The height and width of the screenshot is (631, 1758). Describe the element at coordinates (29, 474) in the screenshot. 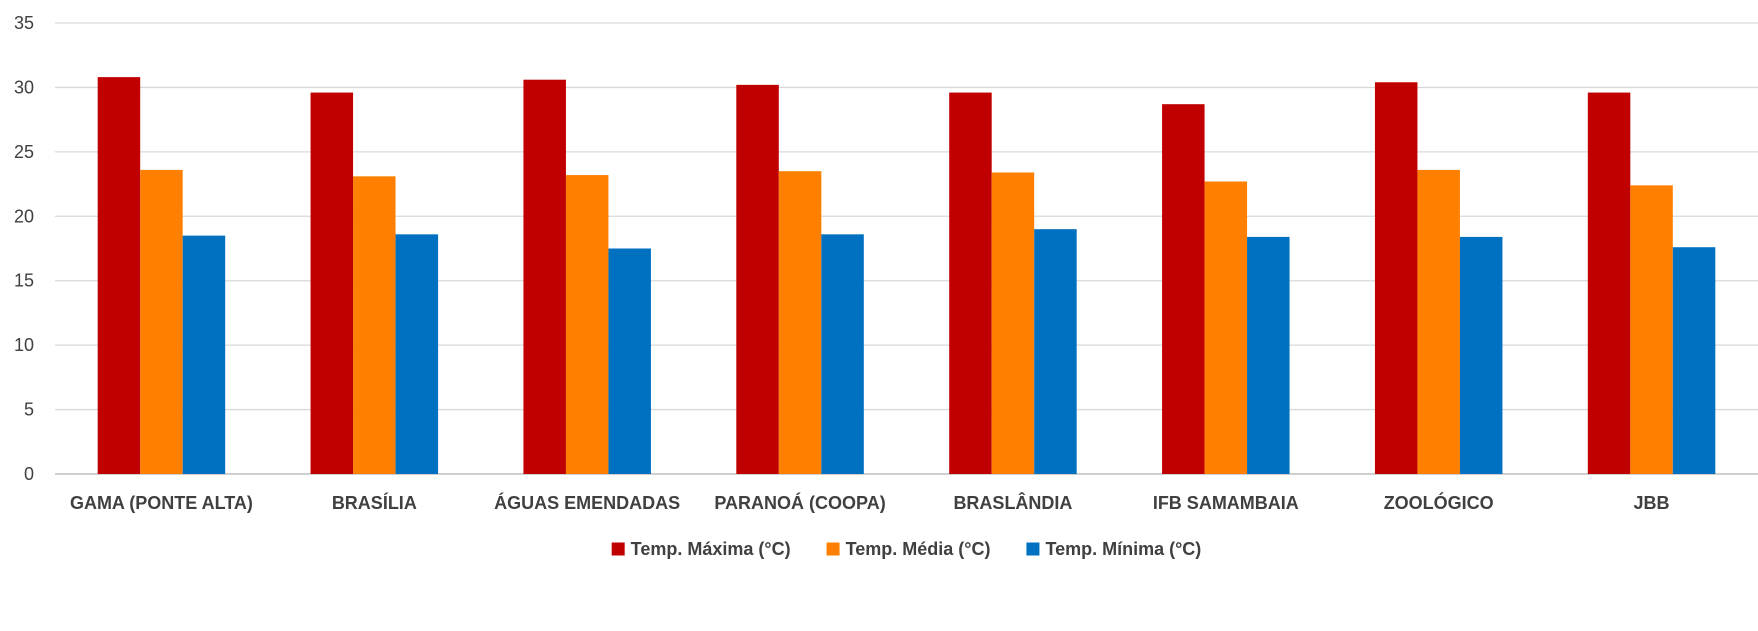

I see `y-tick-label: 0` at that location.